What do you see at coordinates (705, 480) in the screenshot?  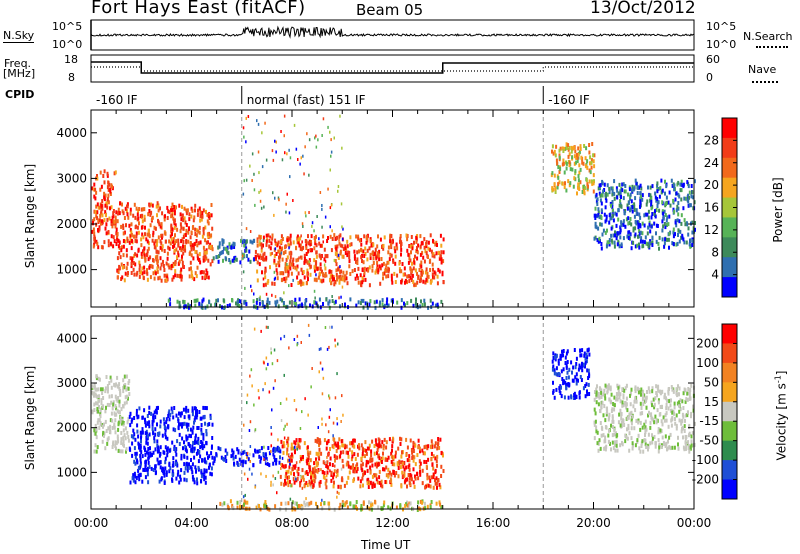 I see `colorbar-tick-label: -200` at bounding box center [705, 480].